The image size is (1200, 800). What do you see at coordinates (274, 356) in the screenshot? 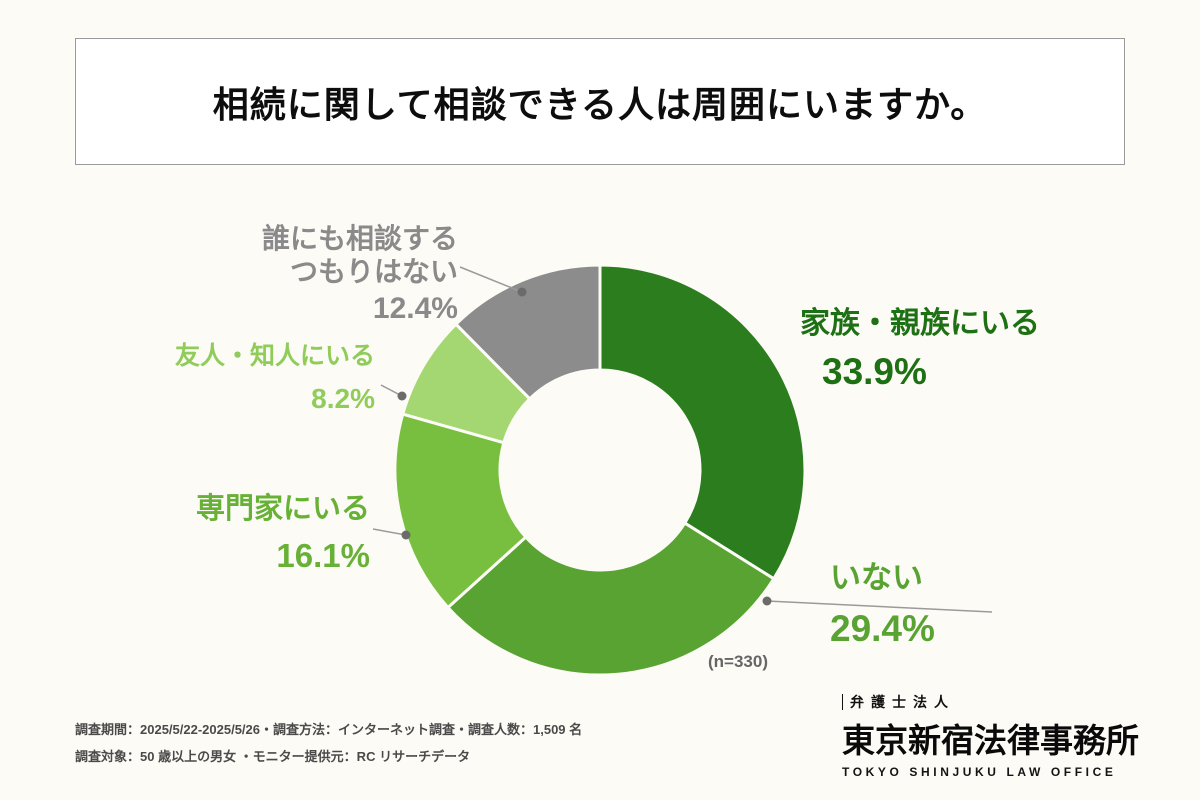
I see `segment-name: 友人・知人にいる` at bounding box center [274, 356].